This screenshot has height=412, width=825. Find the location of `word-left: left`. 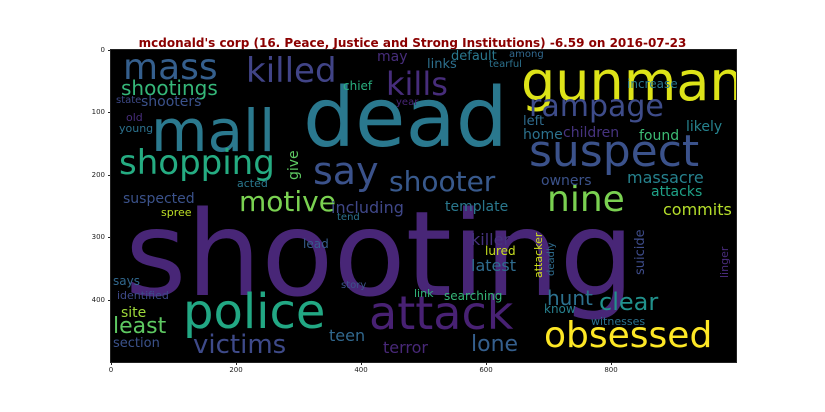

word-left: left is located at coordinates (534, 121).